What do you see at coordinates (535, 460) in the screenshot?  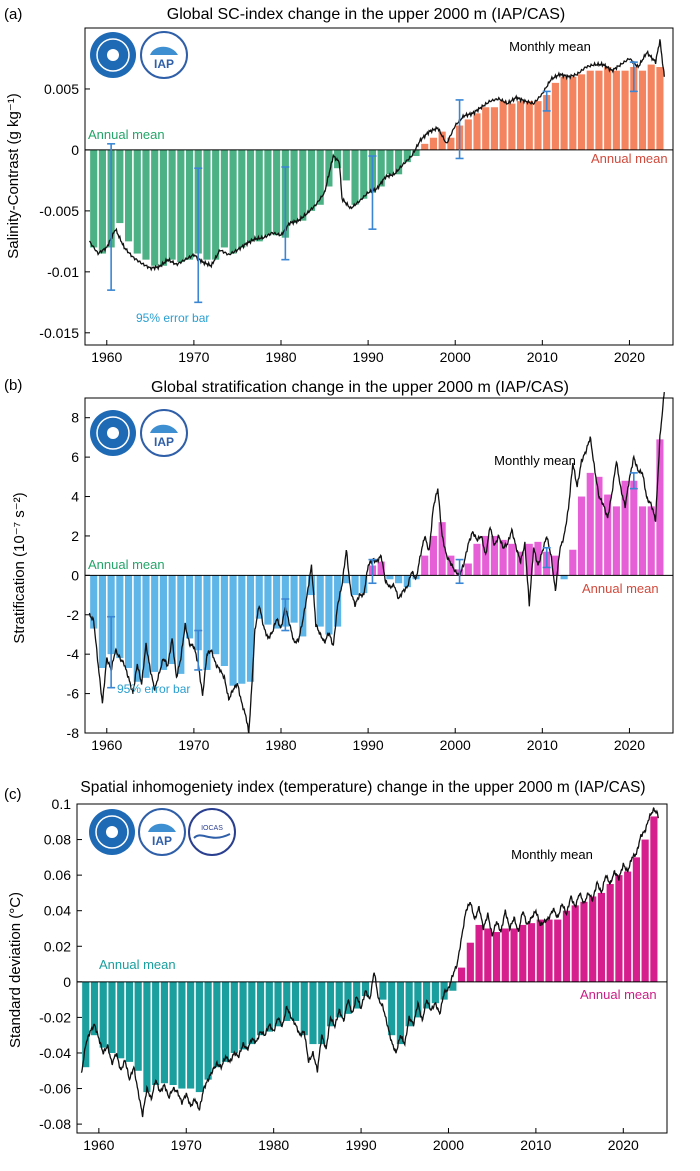 I see `annotation-monthly-mean-b: Monthly mean` at bounding box center [535, 460].